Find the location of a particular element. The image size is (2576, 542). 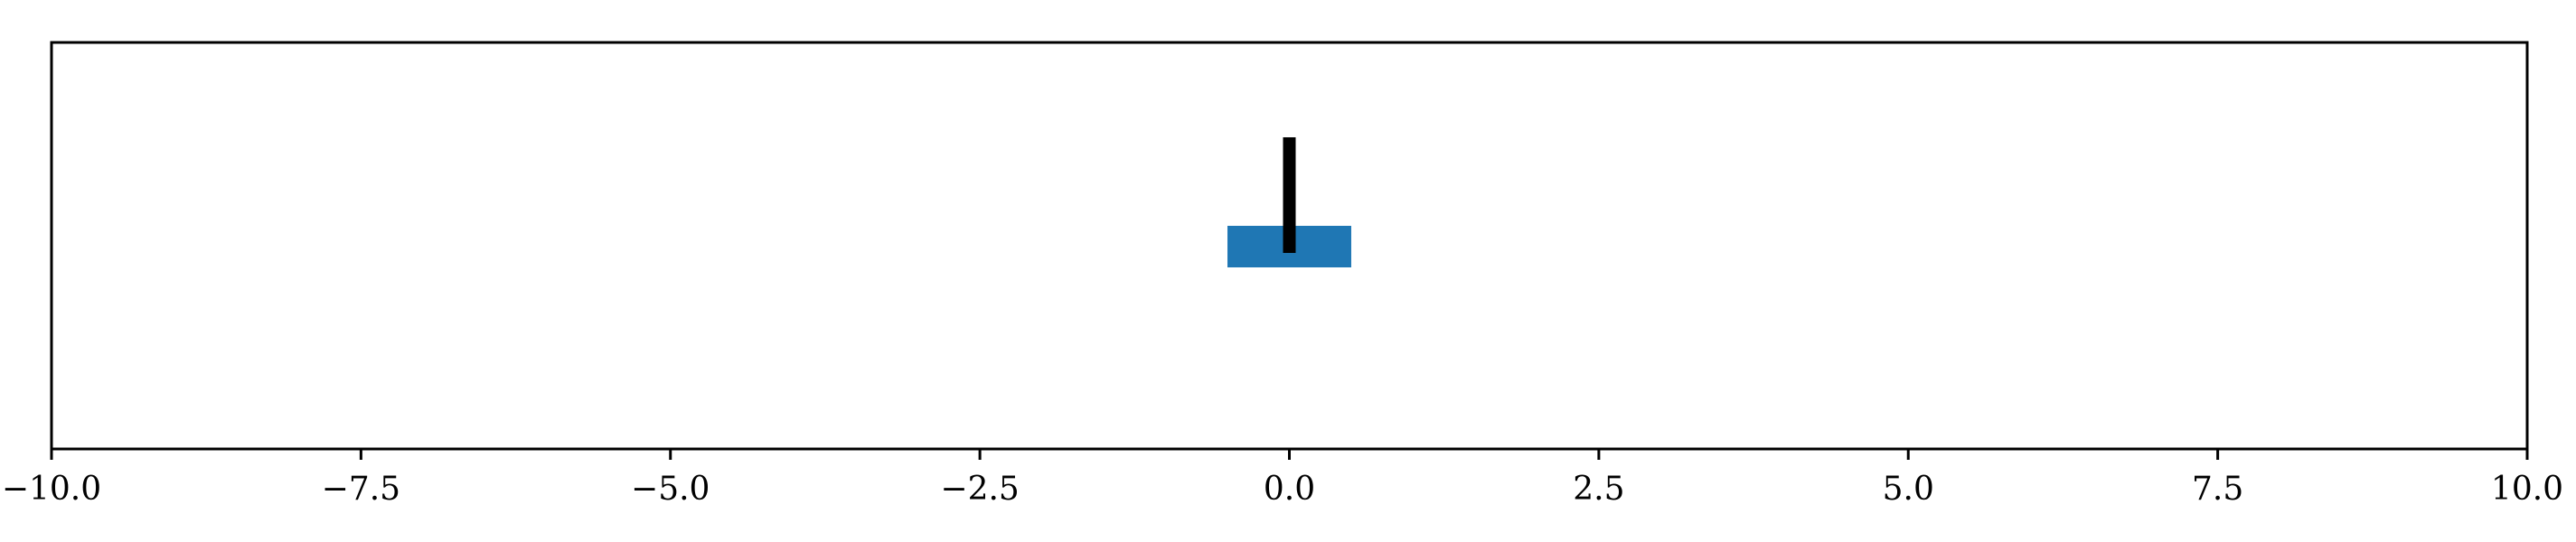

x-tick-label: 0.0 is located at coordinates (1289, 490).